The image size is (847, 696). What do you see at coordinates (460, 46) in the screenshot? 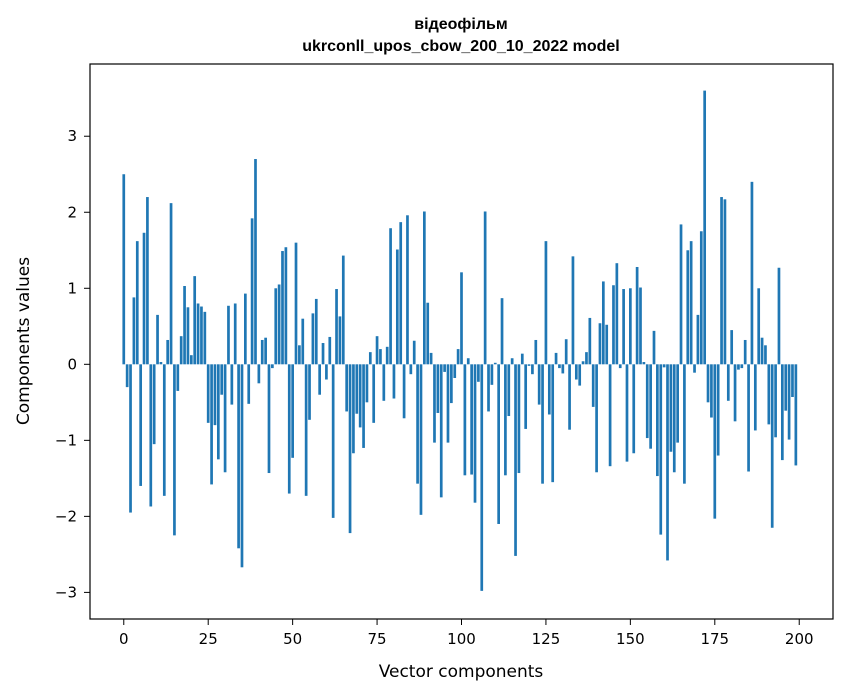
I see `chart-title-line2: ukrconll_upos_cbow_200_10_2022 model` at bounding box center [460, 46].